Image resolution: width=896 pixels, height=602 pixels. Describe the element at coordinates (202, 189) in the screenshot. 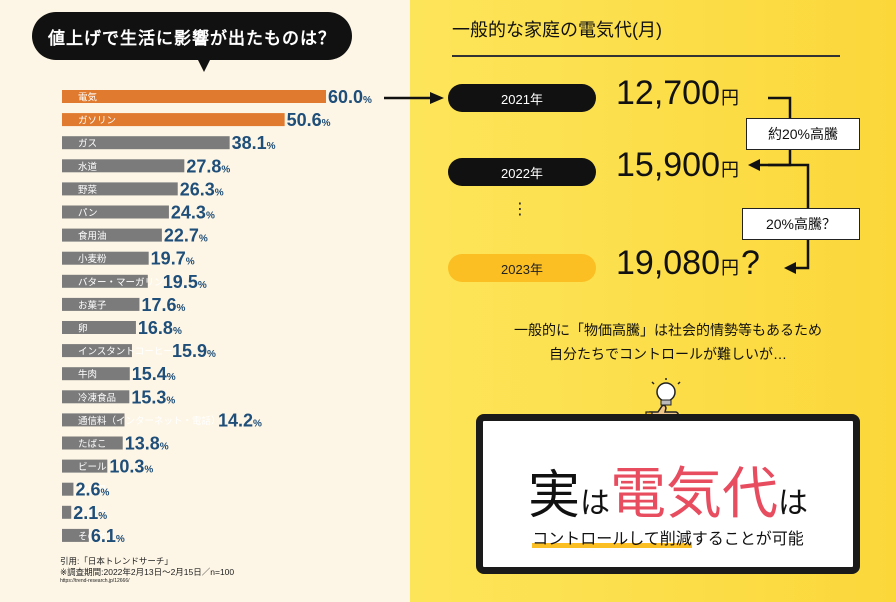

I see `bar-value-label: 26.3%` at that location.